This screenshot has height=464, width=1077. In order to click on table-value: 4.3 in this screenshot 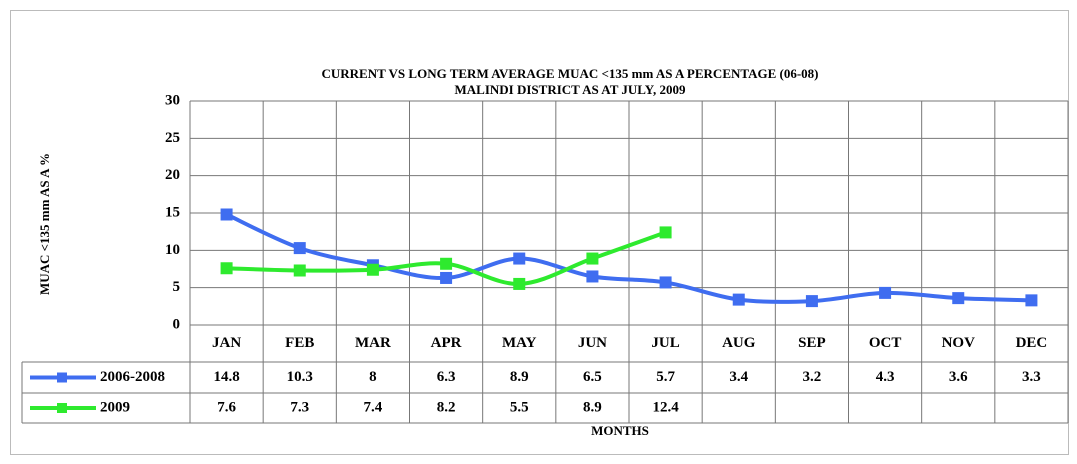, I will do `click(885, 377)`.